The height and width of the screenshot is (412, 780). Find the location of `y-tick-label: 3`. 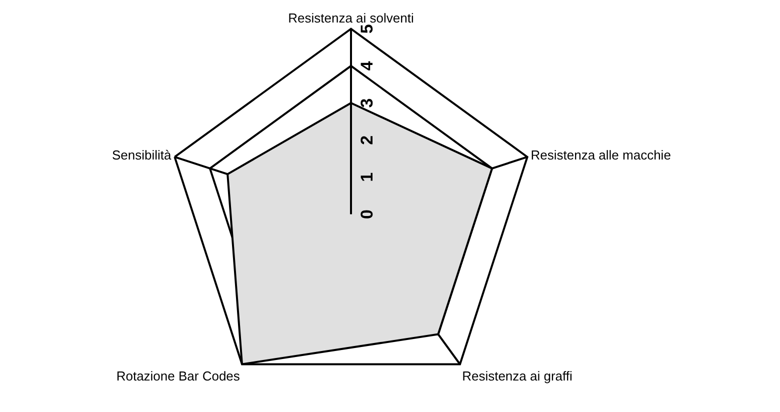

y-tick-label: 3 is located at coordinates (366, 103).